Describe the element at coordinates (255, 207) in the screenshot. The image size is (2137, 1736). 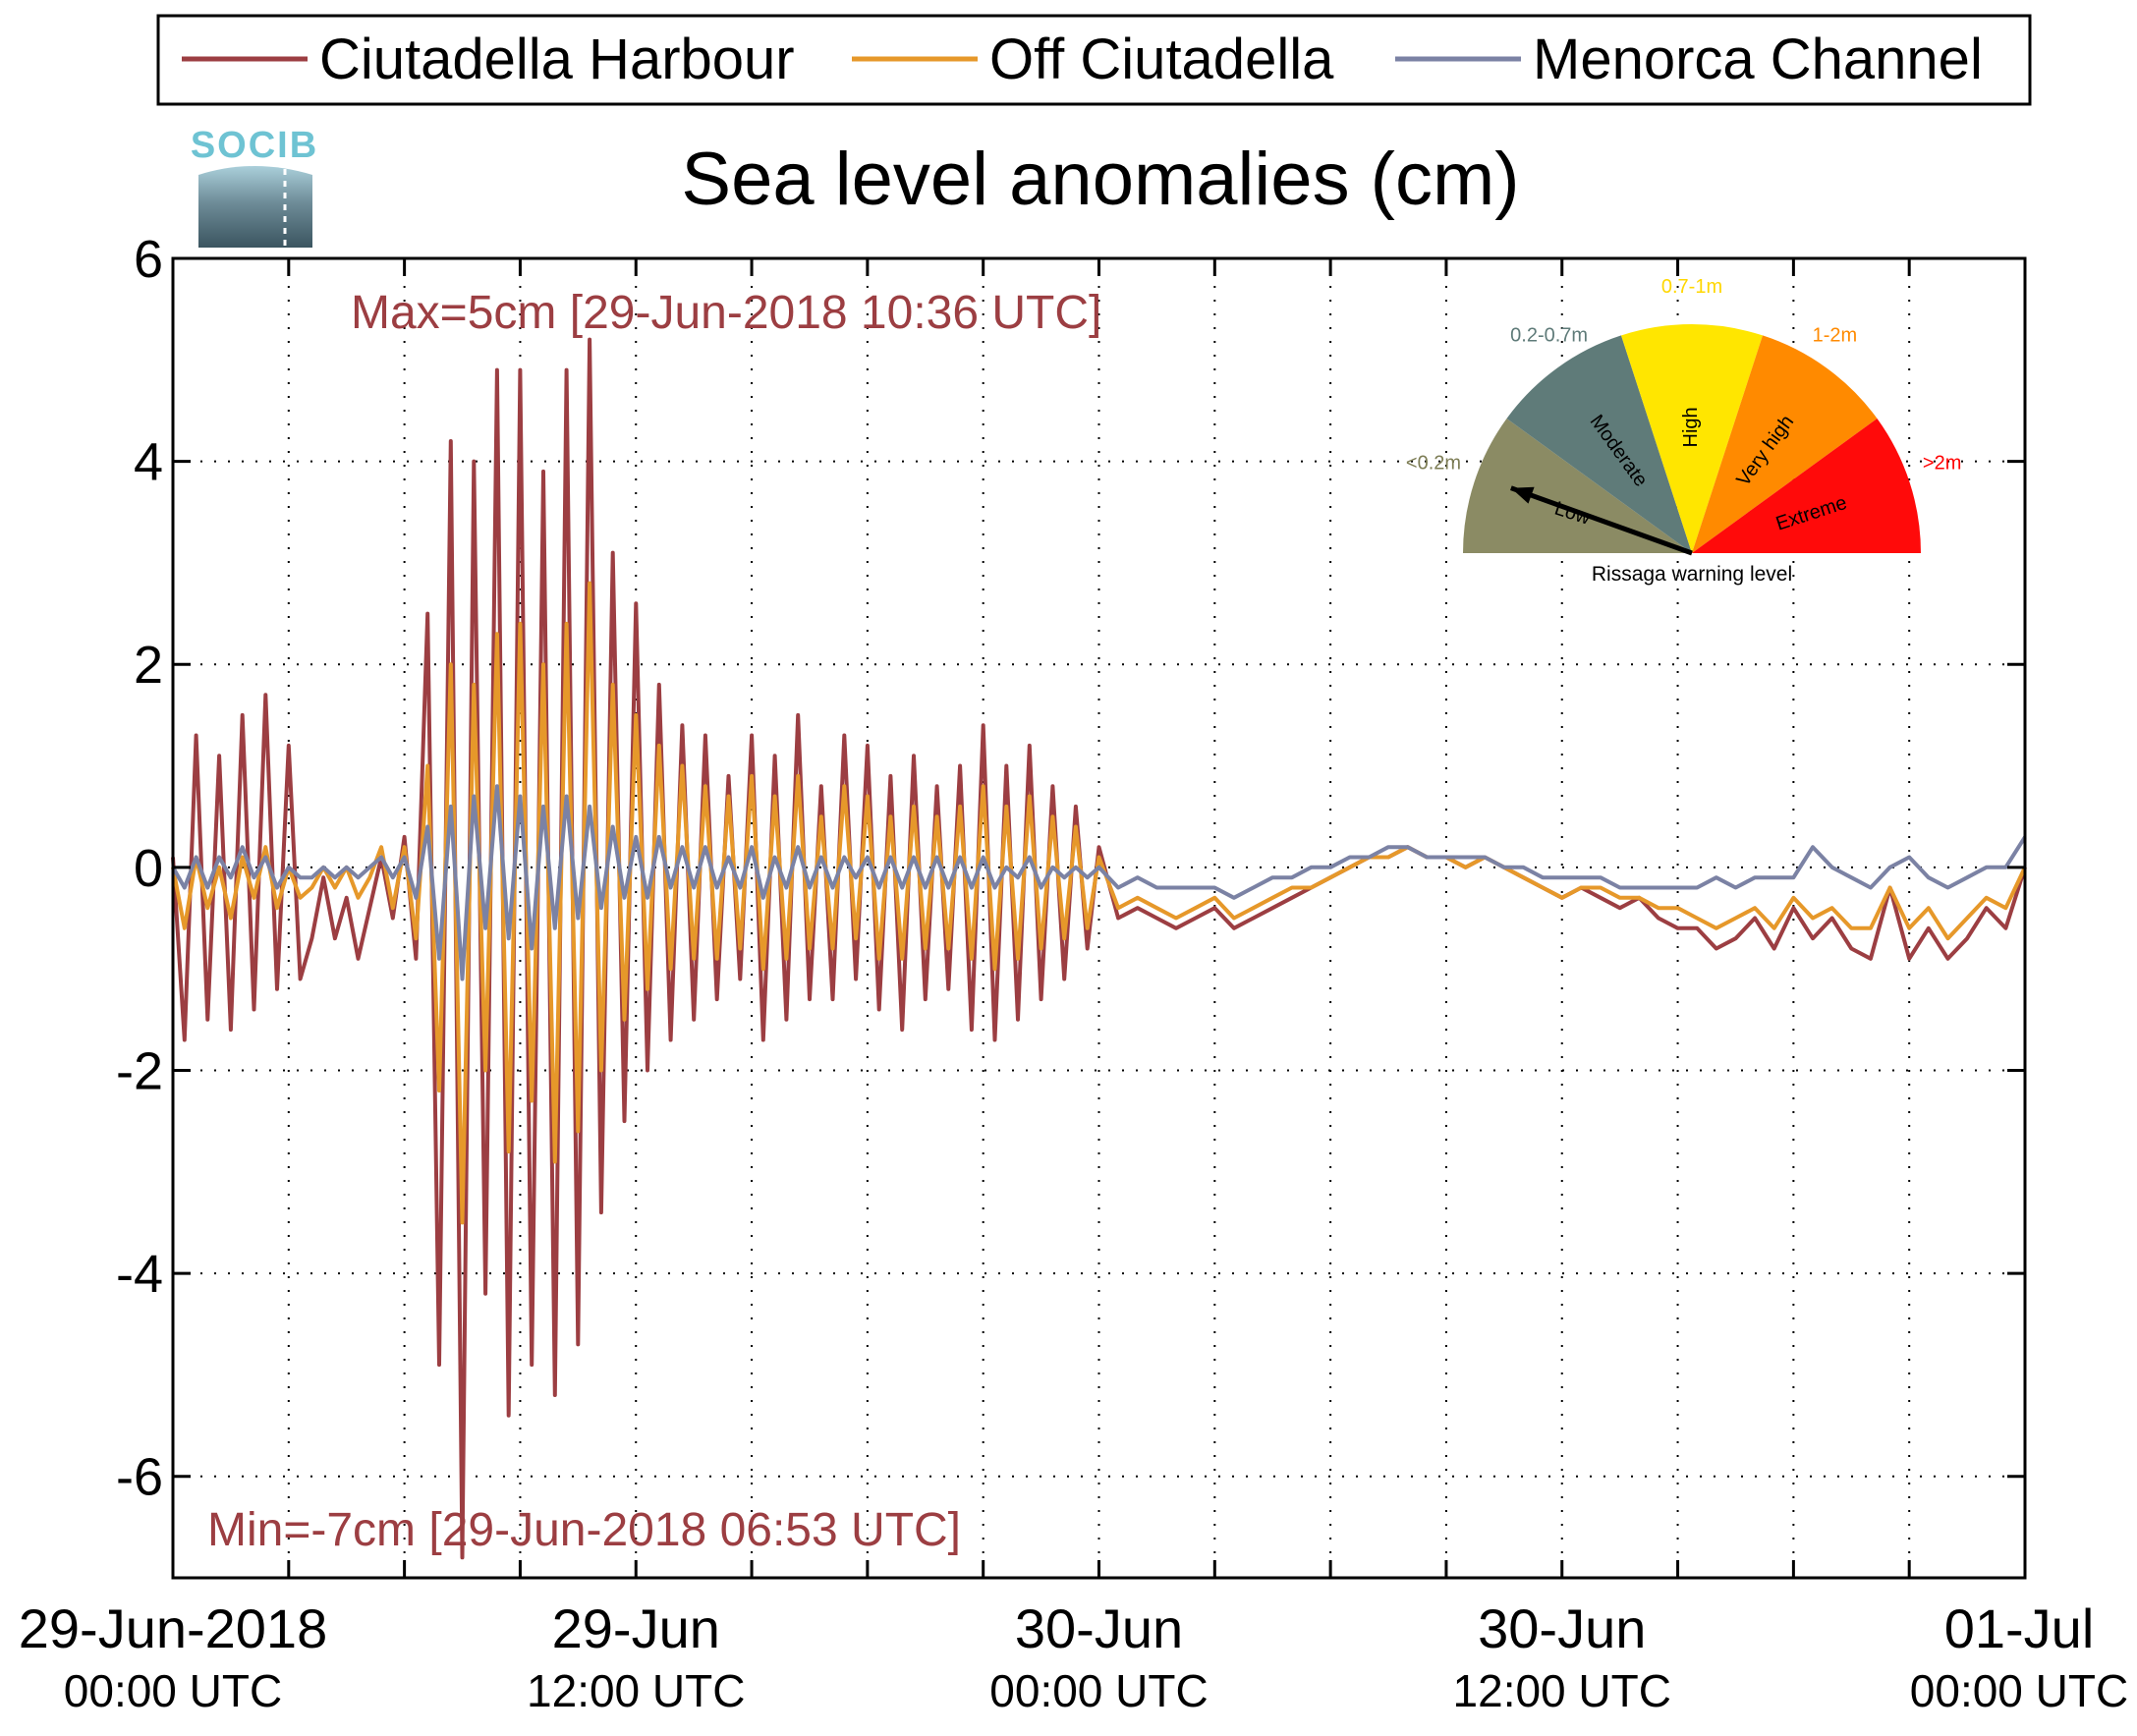
I see `logo-wave` at that location.